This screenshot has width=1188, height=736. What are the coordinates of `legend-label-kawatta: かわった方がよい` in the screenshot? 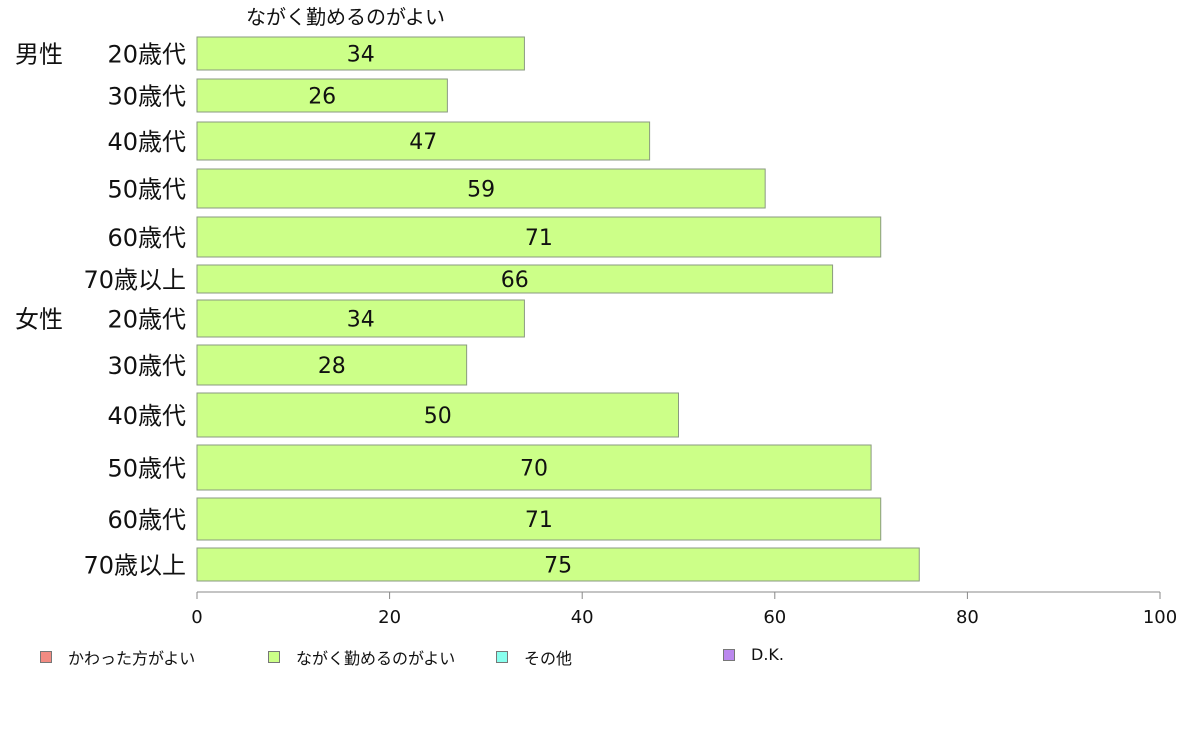 It's located at (132, 658).